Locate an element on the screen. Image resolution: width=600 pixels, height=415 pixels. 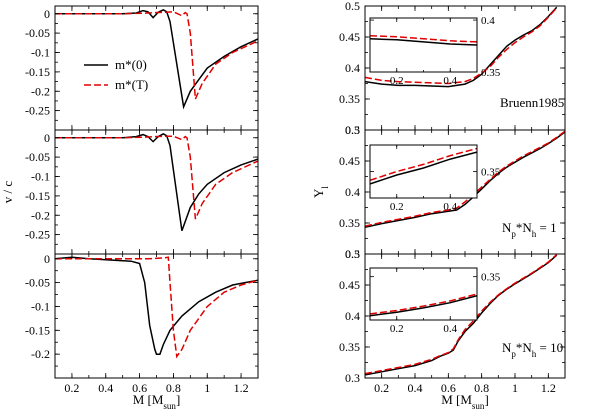
panel-left-middle-lines is located at coordinates (156, 182).